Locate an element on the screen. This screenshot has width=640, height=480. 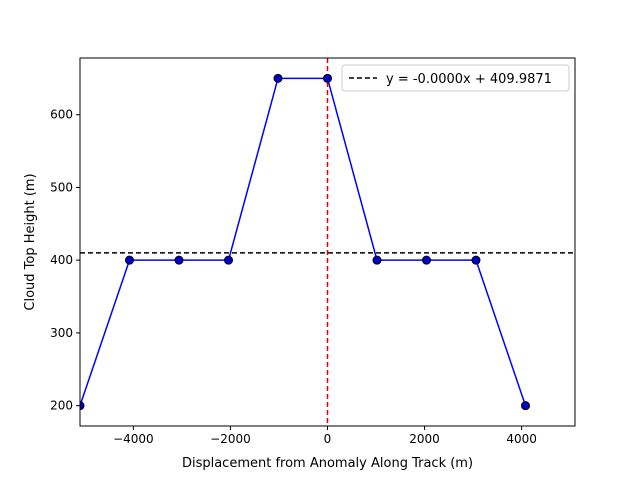
y-tick-label: 300 is located at coordinates (61, 333).